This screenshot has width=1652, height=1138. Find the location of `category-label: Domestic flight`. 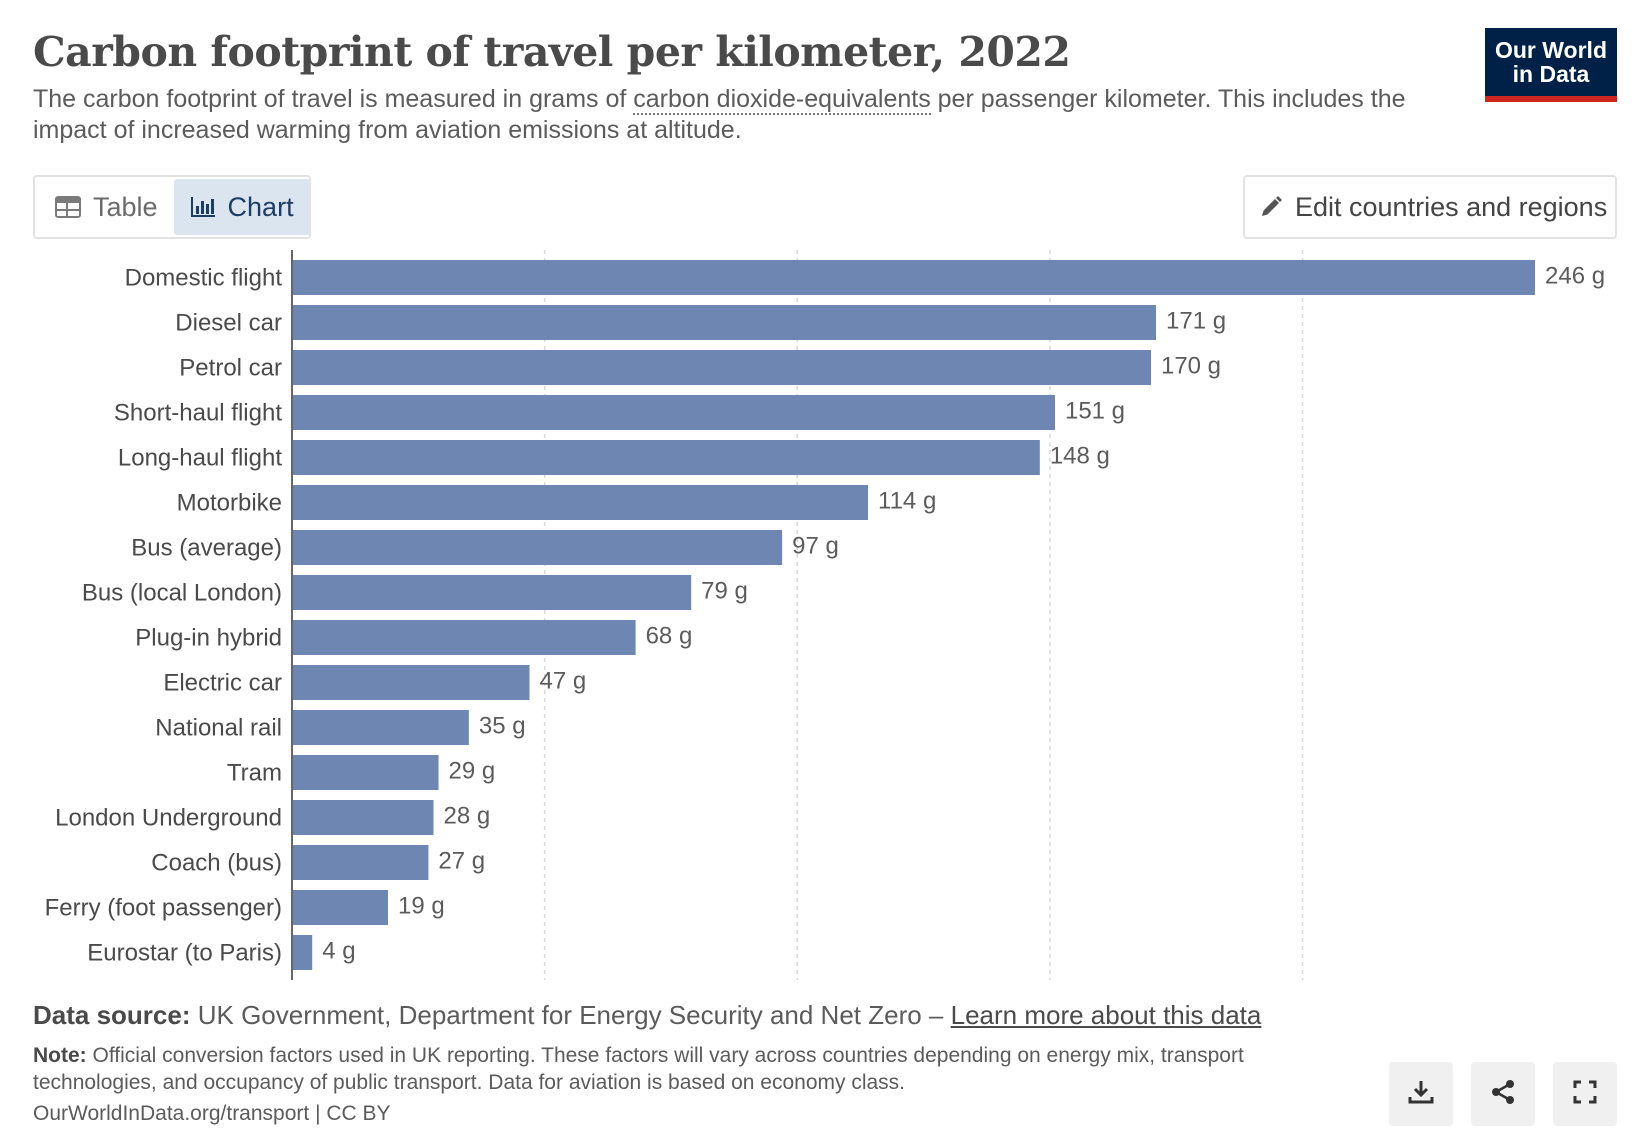

category-label: Domestic flight is located at coordinates (204, 278).